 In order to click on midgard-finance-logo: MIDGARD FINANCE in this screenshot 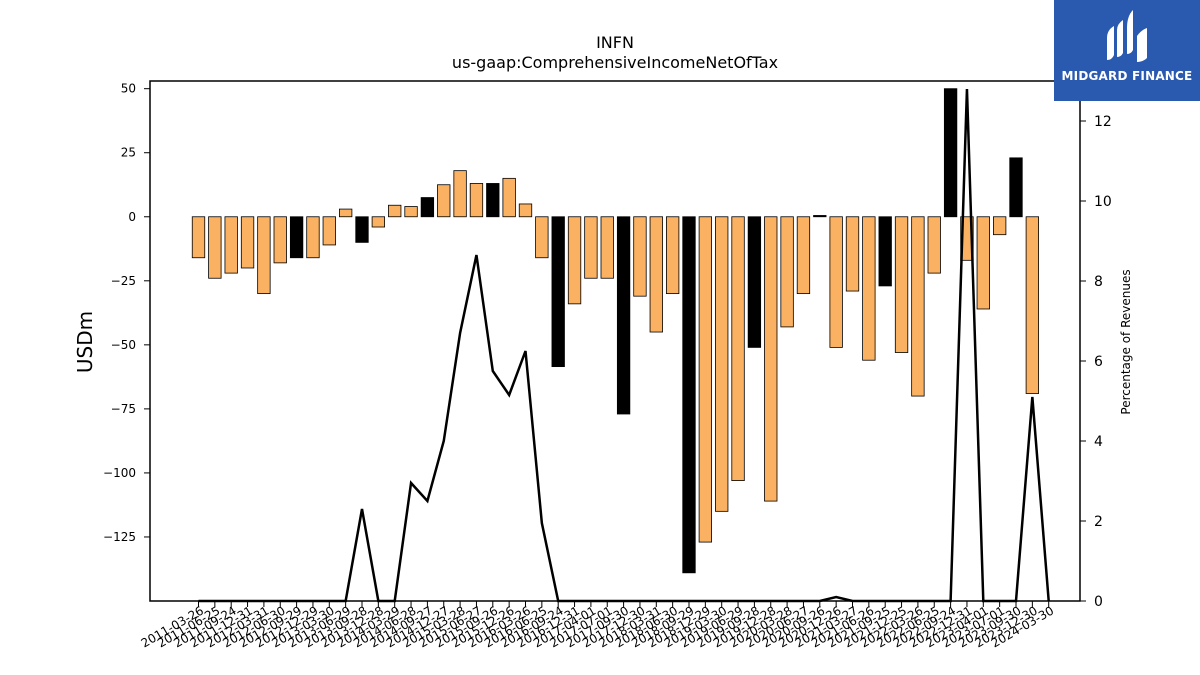, I will do `click(1127, 50)`.